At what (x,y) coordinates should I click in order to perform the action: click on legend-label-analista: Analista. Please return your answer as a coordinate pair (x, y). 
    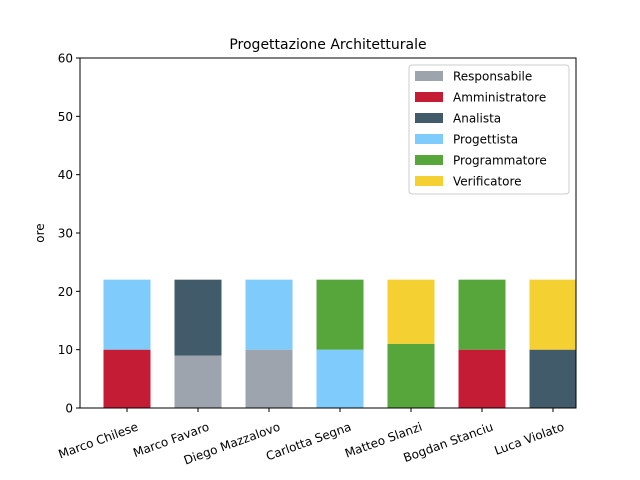
    Looking at the image, I should click on (477, 119).